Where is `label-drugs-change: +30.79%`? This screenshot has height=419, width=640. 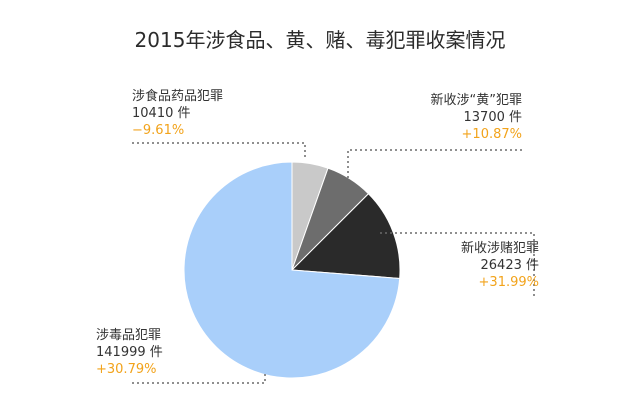 label-drugs-change: +30.79% is located at coordinates (126, 369).